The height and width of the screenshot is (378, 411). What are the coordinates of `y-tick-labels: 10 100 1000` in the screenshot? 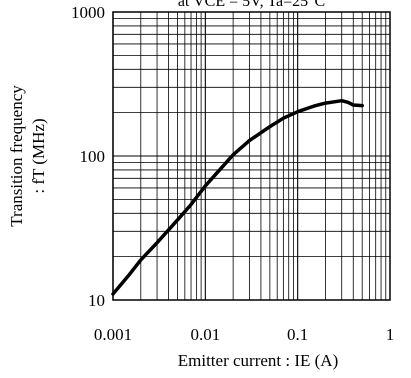 It's located at (88, 156).